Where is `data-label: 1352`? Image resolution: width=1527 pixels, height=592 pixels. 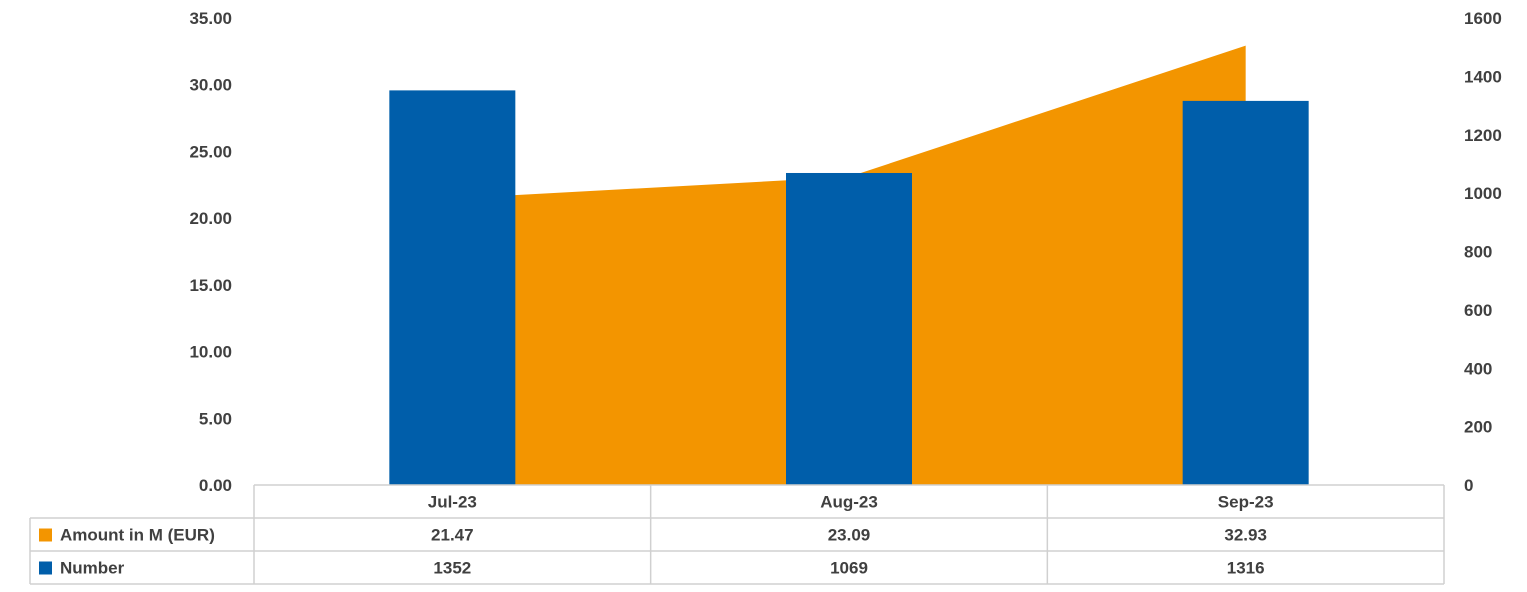 data-label: 1352 is located at coordinates (452, 568).